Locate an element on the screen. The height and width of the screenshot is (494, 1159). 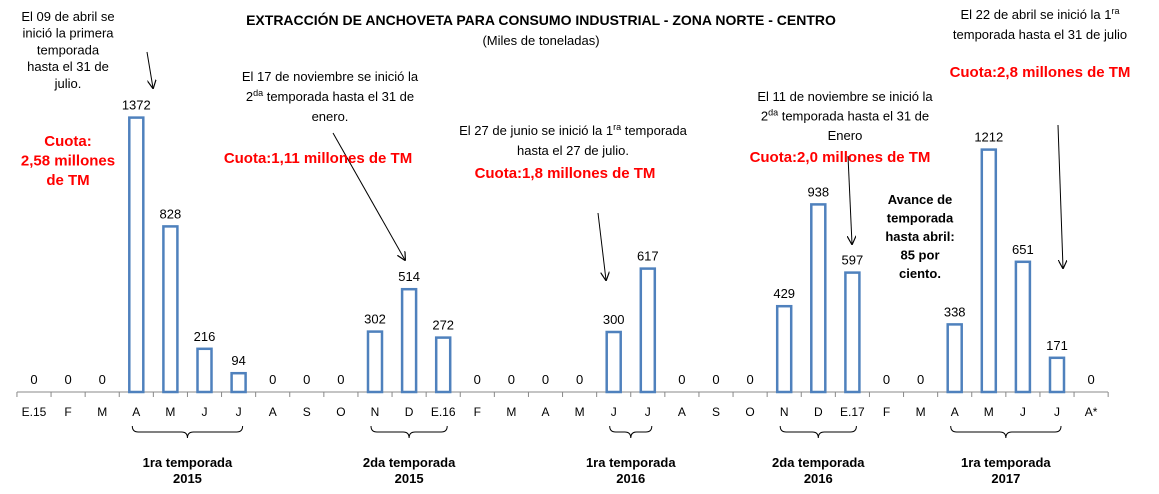
data-label: 338 is located at coordinates (955, 311).